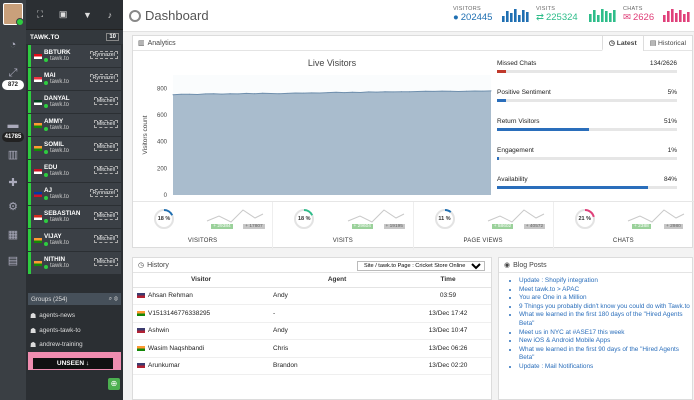 The image size is (694, 400). Describe the element at coordinates (74, 171) in the screenshot. I see `agent-row: EDU tawk.to Mitchell` at that location.